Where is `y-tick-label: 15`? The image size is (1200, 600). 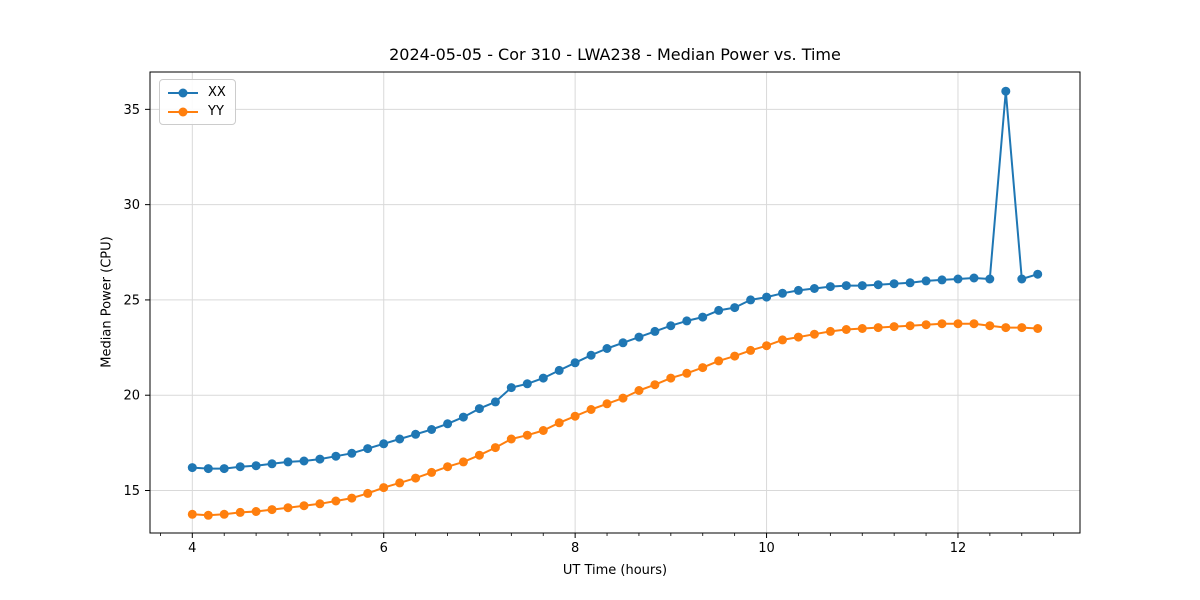 y-tick-label: 15 is located at coordinates (131, 491).